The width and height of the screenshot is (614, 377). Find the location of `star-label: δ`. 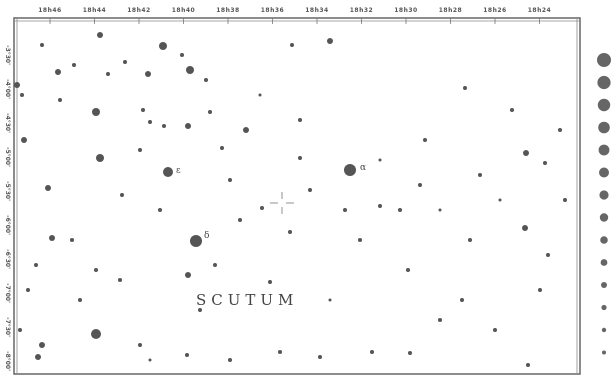

star-label: δ is located at coordinates (206, 236).